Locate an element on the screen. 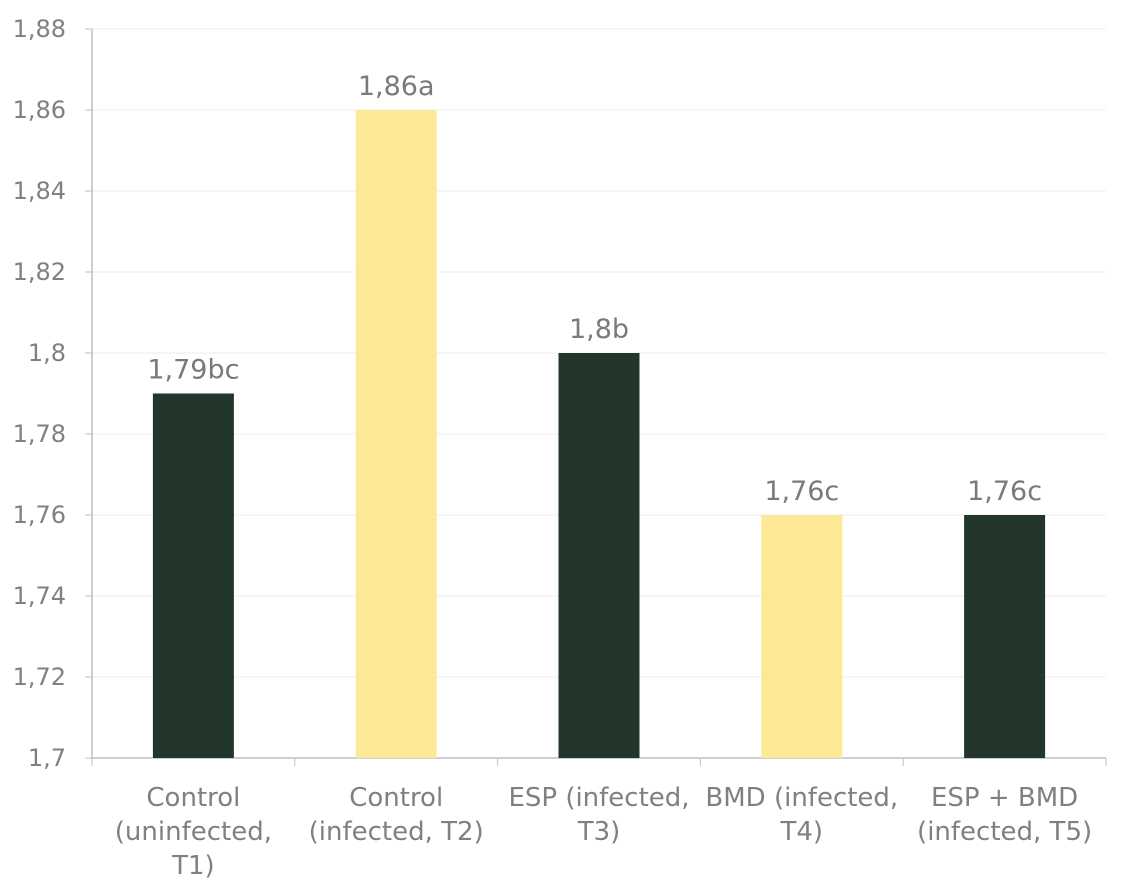 The height and width of the screenshot is (896, 1128). category-label: BMD (infected, is located at coordinates (801, 798).